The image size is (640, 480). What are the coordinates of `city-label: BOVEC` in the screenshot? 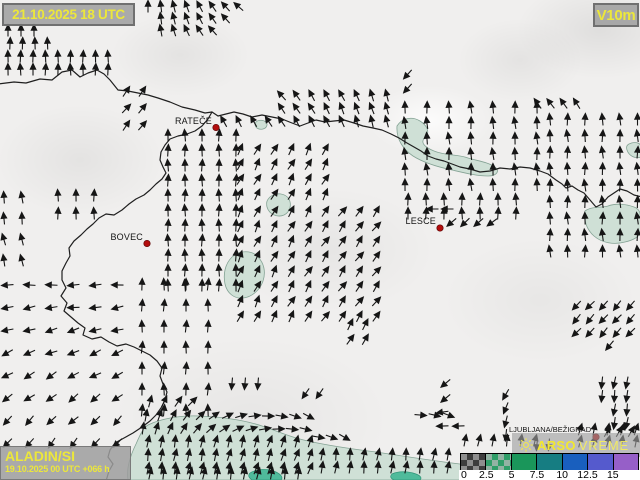 It's located at (126, 237).